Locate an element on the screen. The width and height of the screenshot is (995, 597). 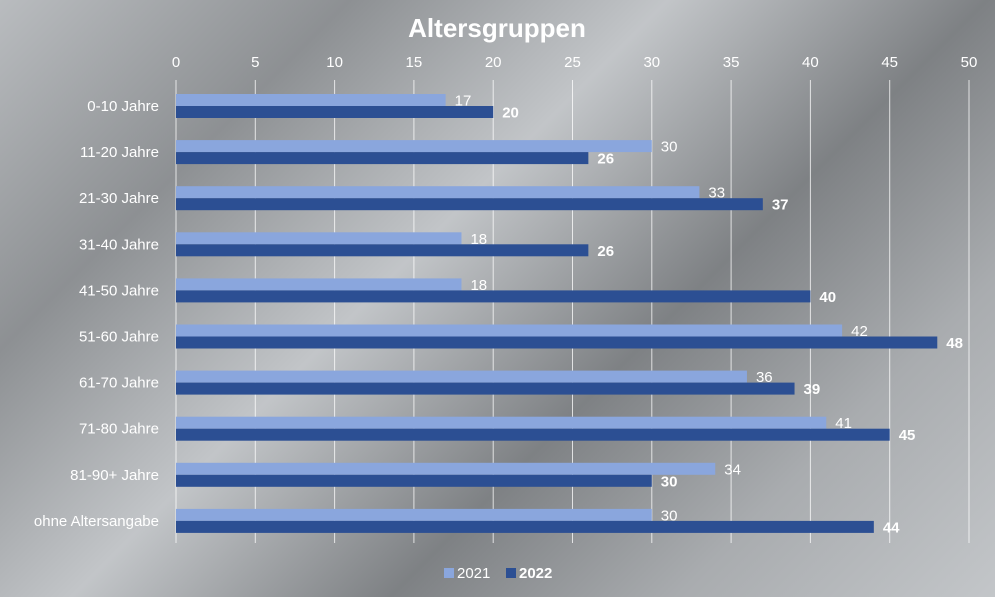
x-tick-label: 45 is located at coordinates (889, 62).